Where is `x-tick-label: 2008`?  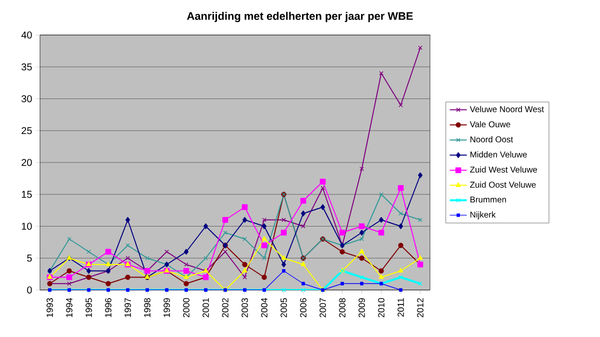
x-tick-label: 2008 is located at coordinates (342, 308).